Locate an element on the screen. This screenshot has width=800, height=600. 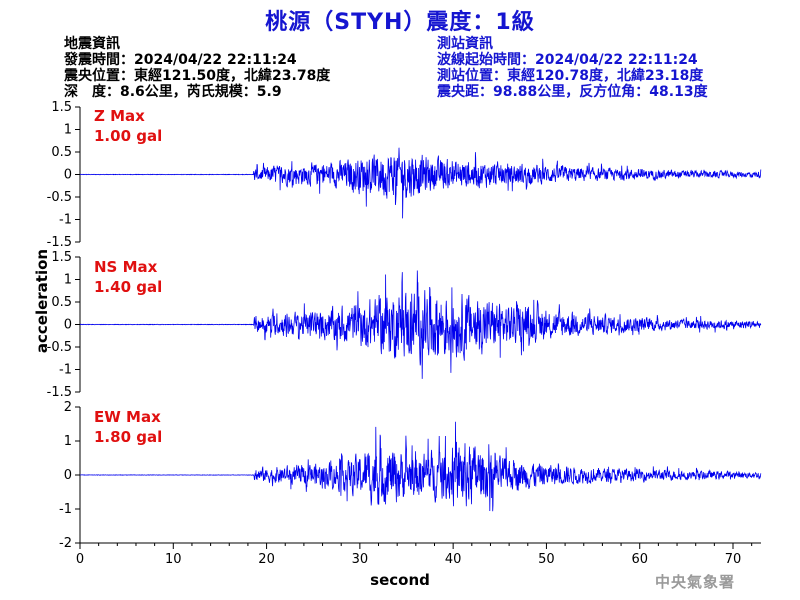
y-axis-label: acceleration is located at coordinates (42, 301).